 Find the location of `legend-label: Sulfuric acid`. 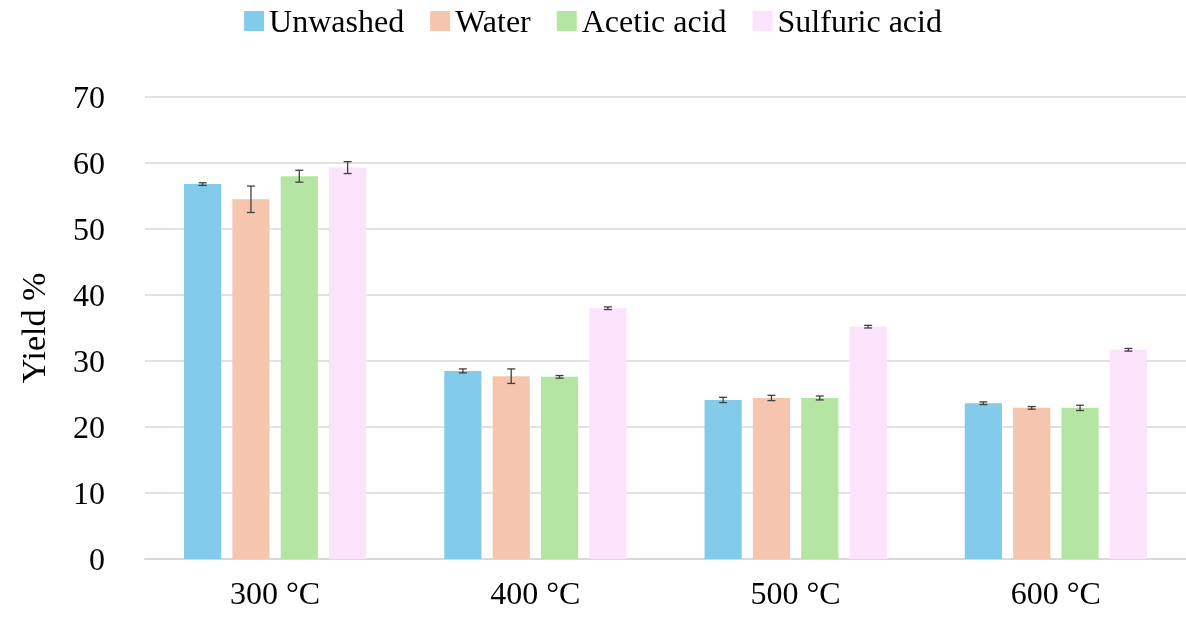

legend-label: Sulfuric acid is located at coordinates (859, 21).